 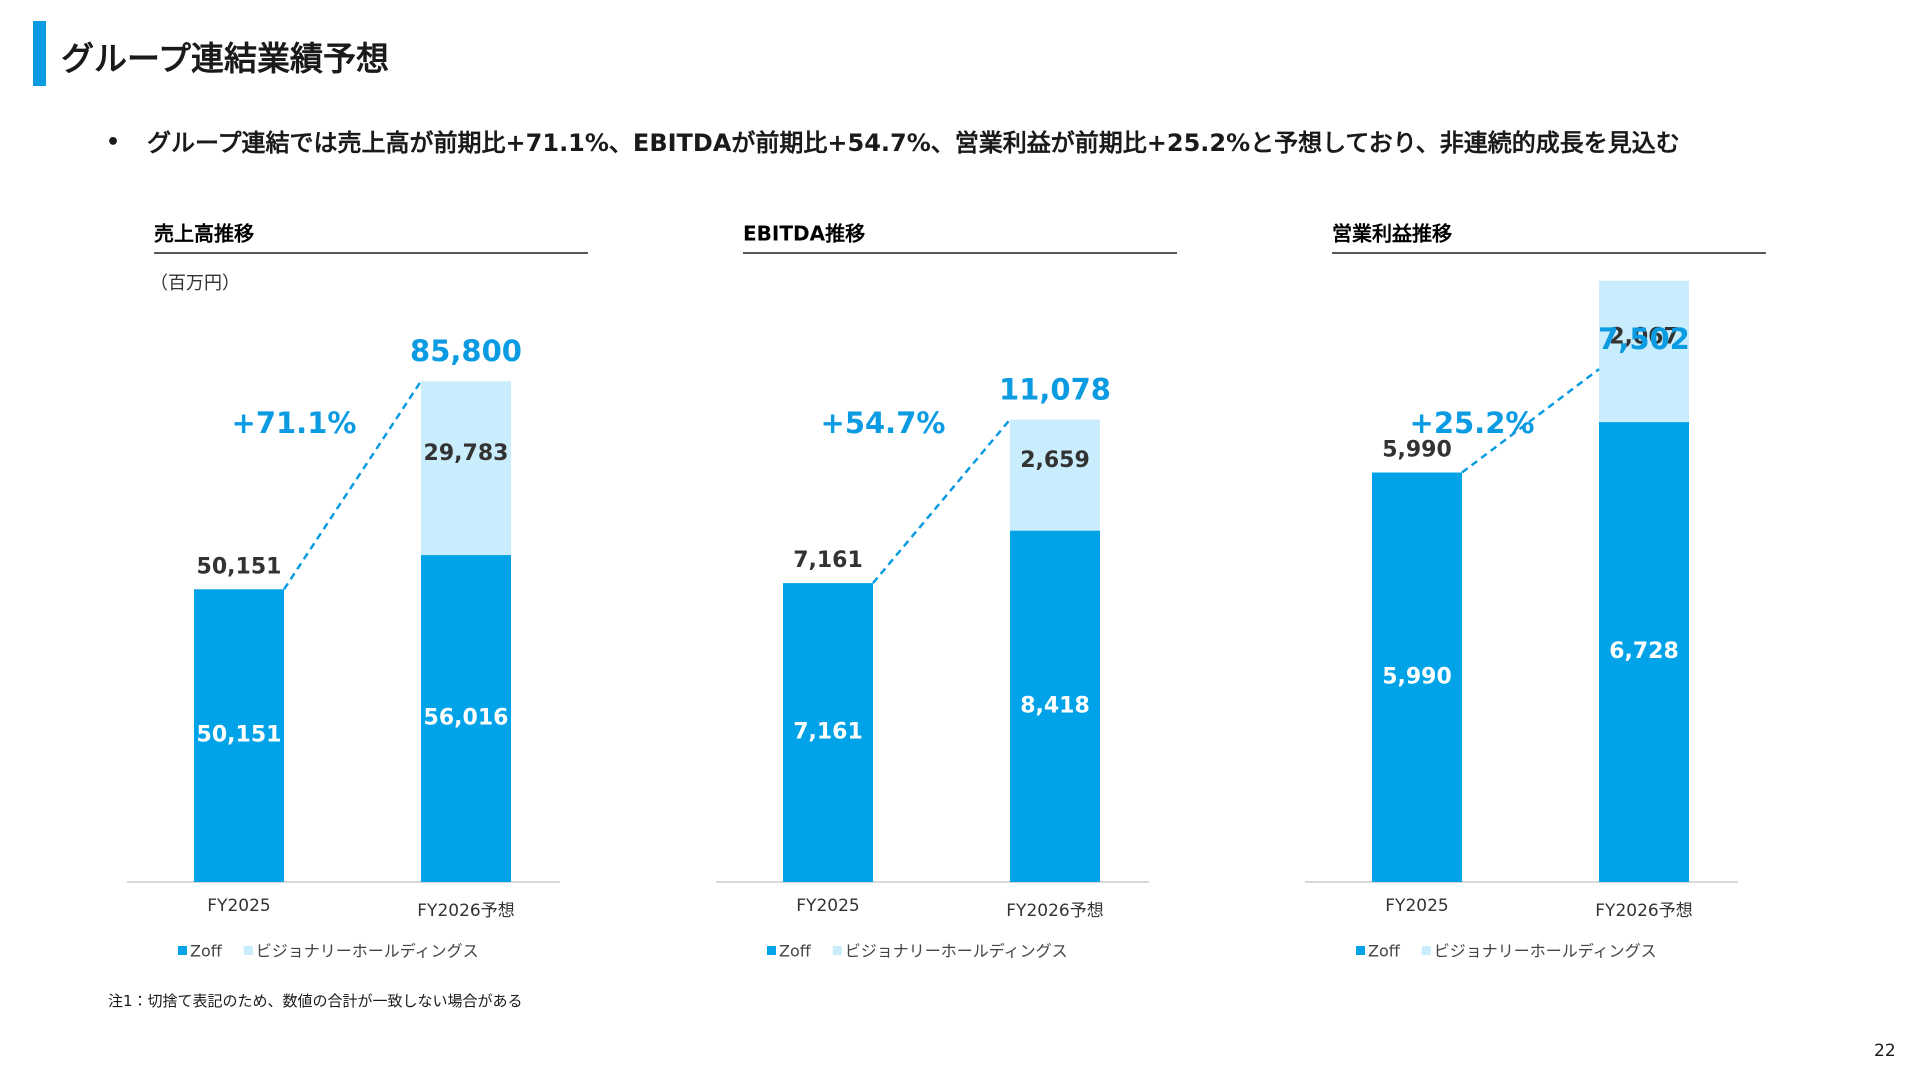 What do you see at coordinates (204, 234) in the screenshot?
I see `chart-title: 売上高推移` at bounding box center [204, 234].